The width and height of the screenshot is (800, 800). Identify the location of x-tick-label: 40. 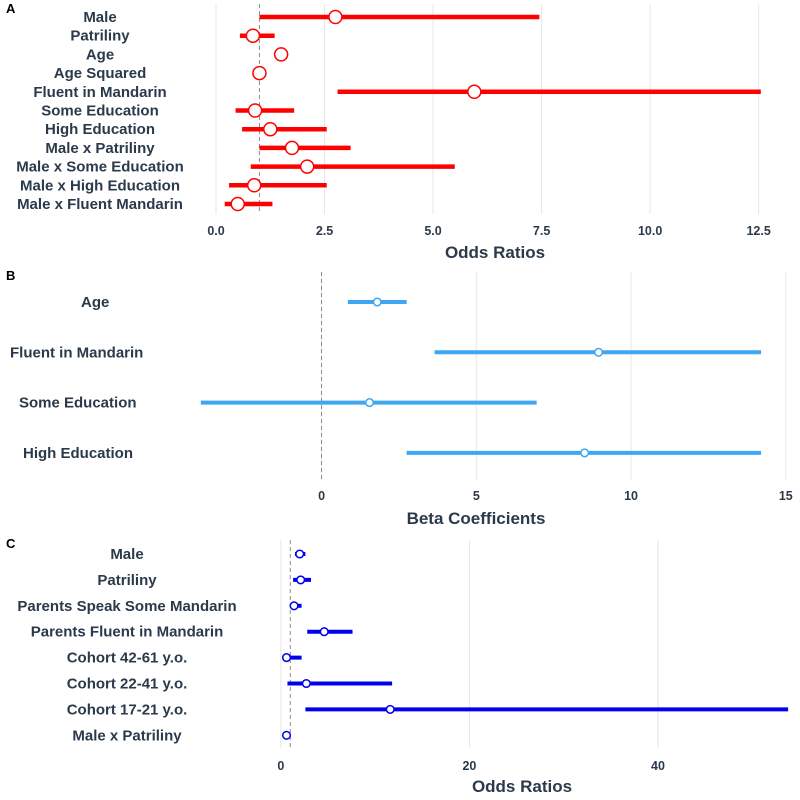
(658, 766).